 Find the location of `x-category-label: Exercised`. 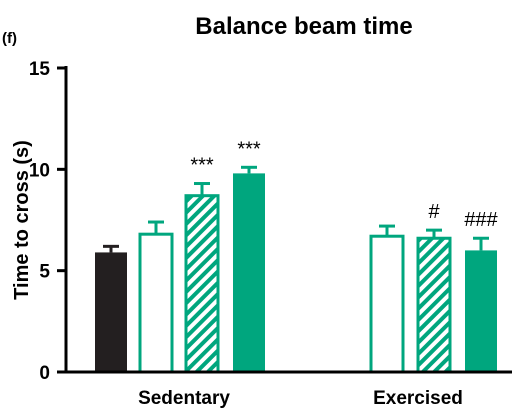

x-category-label: Exercised is located at coordinates (418, 398).